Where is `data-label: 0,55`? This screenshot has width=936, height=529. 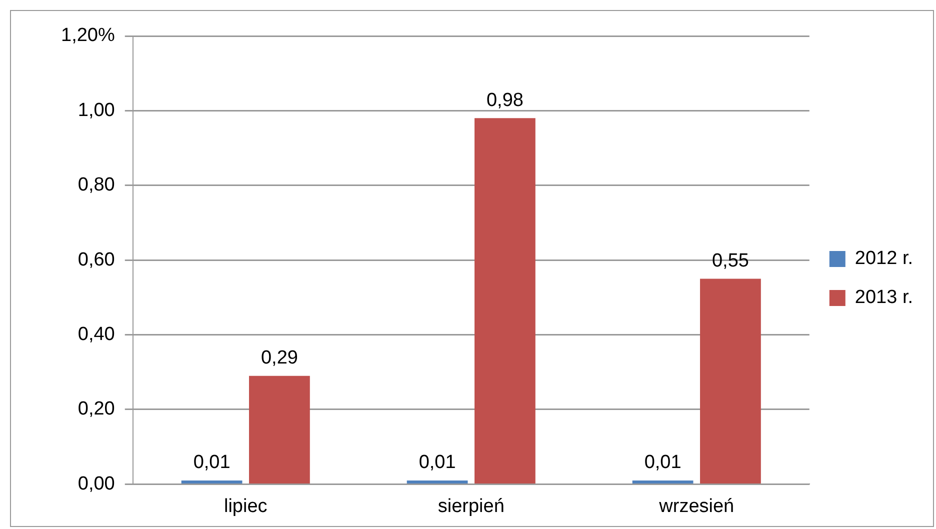
data-label: 0,55 is located at coordinates (730, 261).